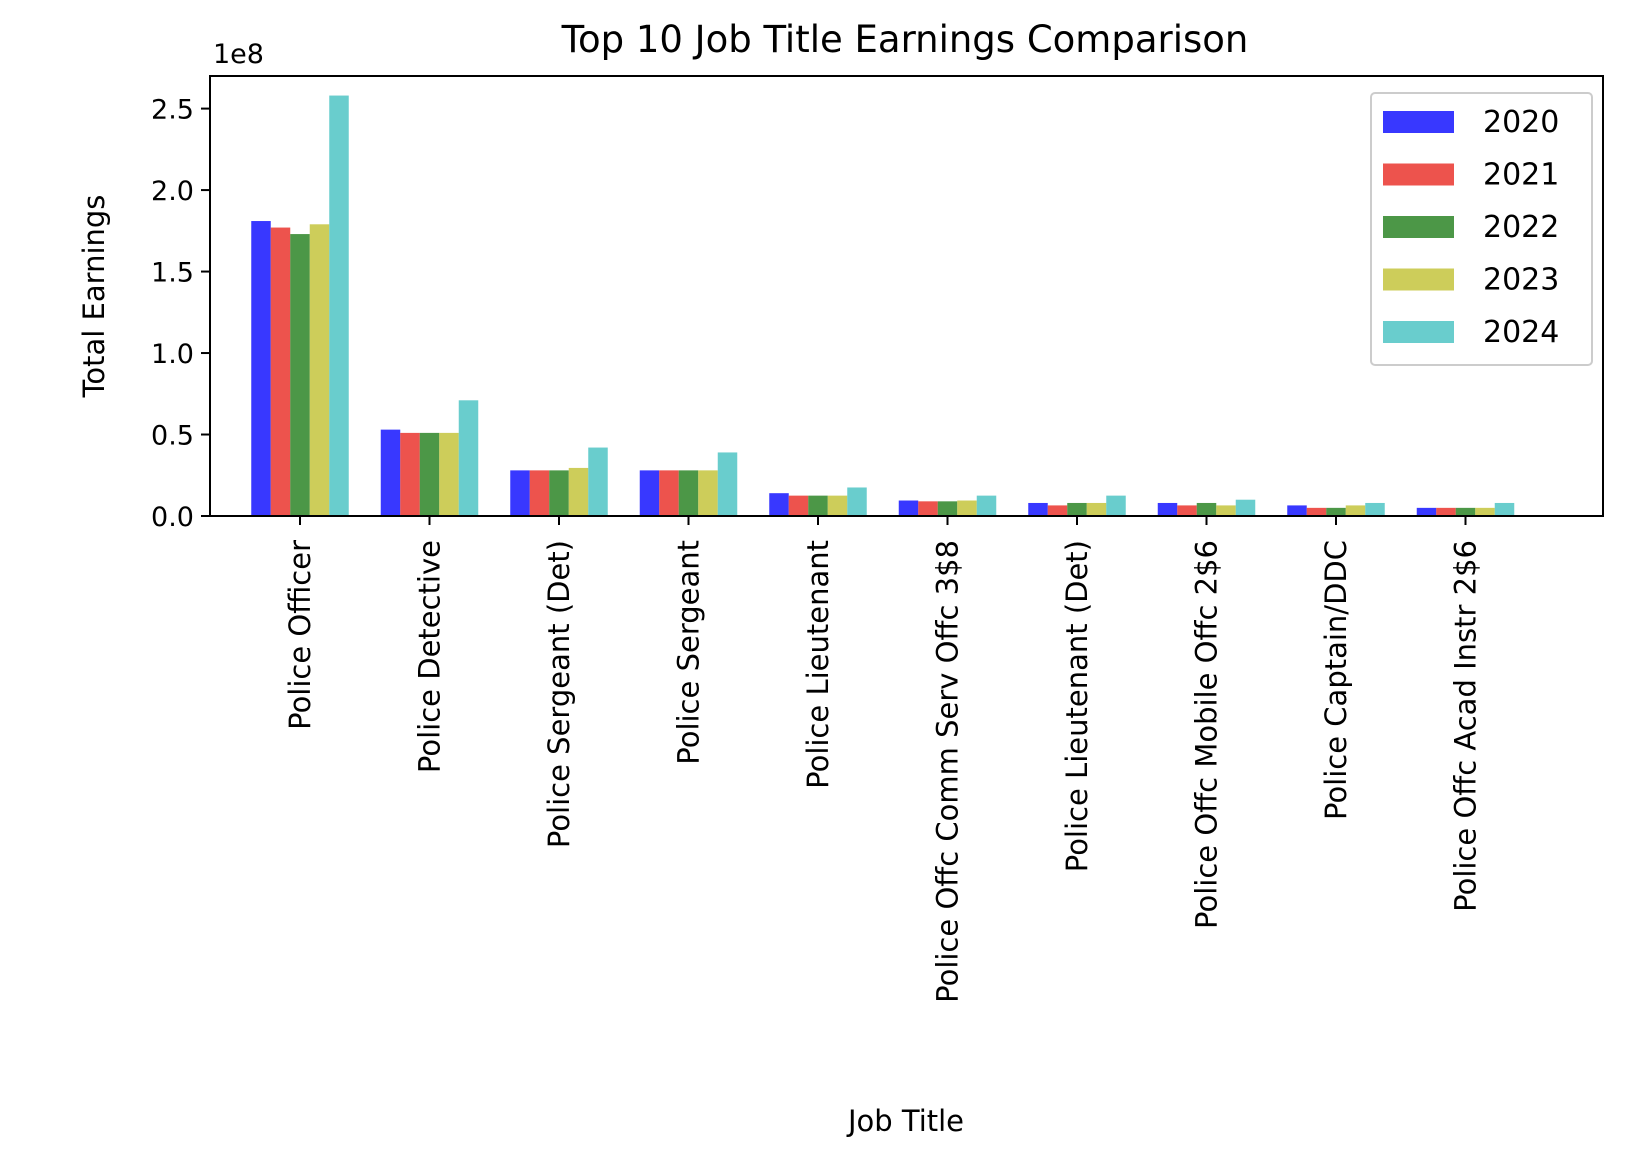 This screenshot has width=1638, height=1152. Describe the element at coordinates (172, 273) in the screenshot. I see `y-tick-label-3: 1.5` at that location.